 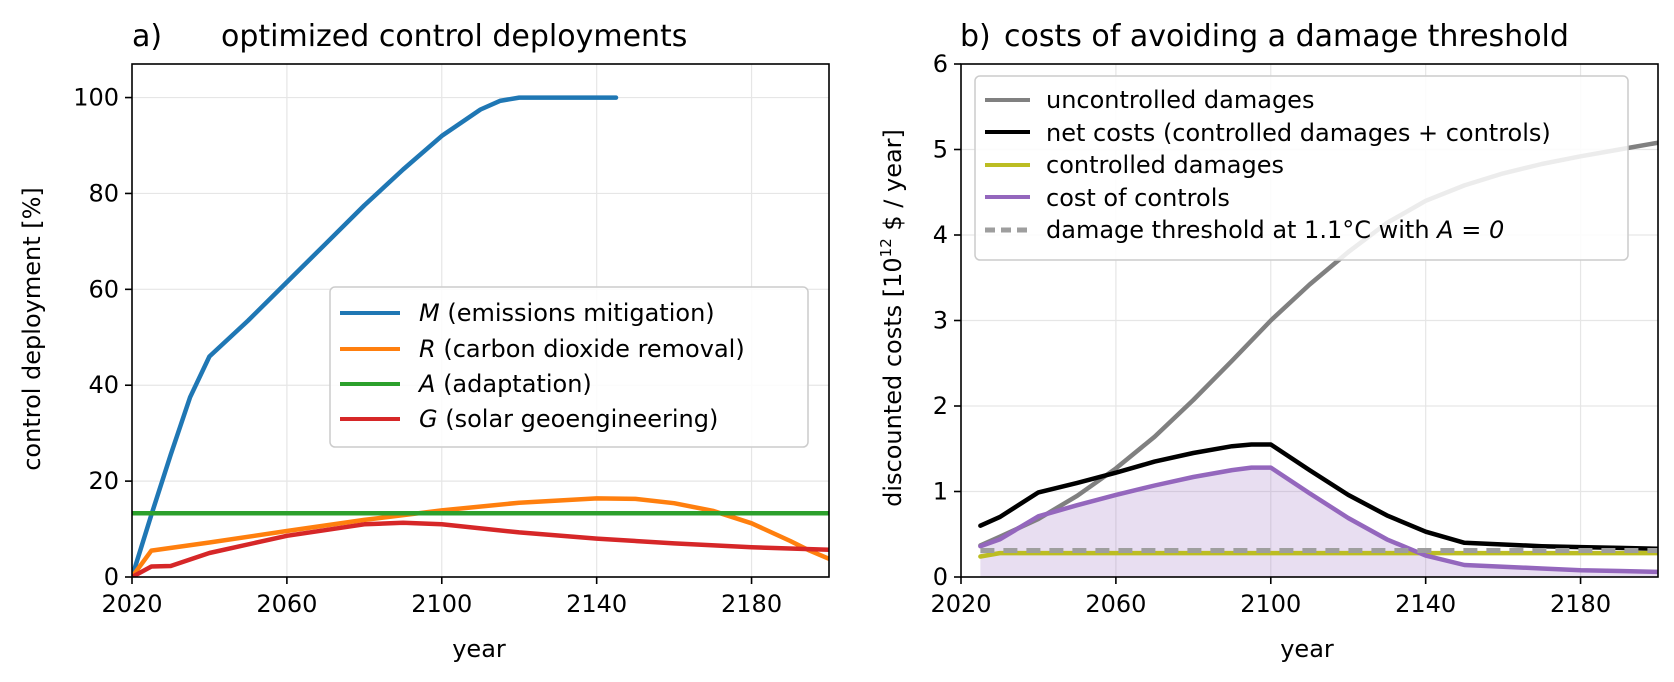 I want to click on panel-b-label: b), so click(x=975, y=36).